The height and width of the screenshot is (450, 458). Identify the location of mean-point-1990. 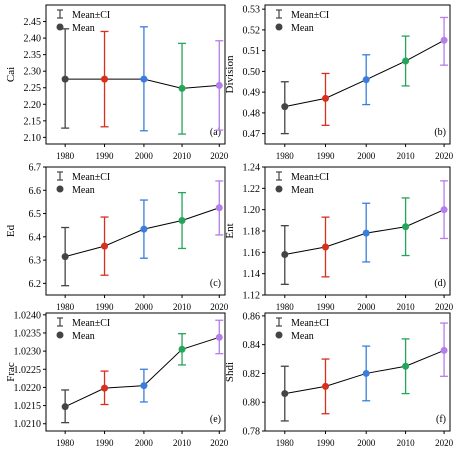
(105, 79).